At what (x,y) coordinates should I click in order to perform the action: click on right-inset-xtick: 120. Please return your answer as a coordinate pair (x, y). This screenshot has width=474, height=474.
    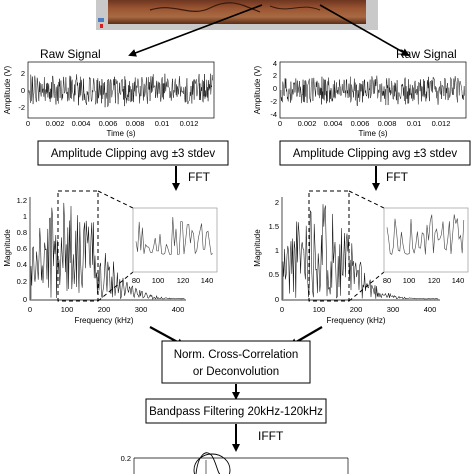
    Looking at the image, I should click on (434, 280).